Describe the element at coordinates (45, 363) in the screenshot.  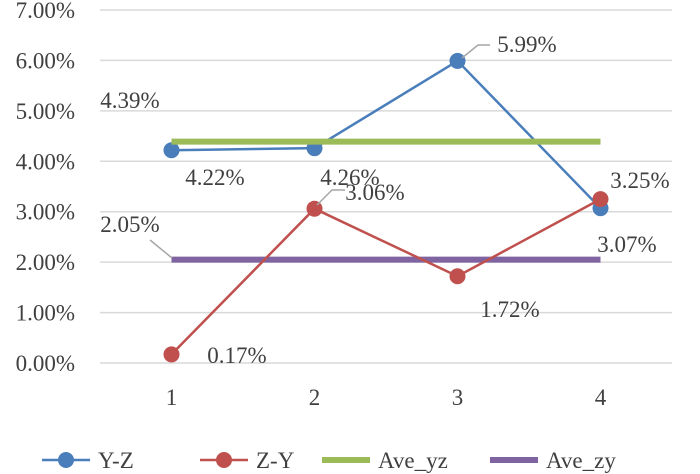
I see `y-tick-label: 0.00%` at that location.